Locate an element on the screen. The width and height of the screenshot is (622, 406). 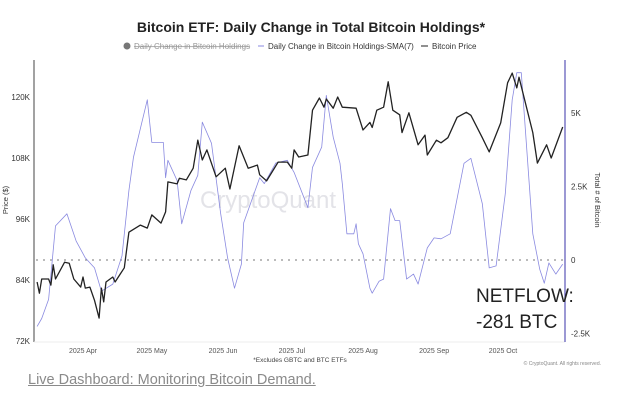
x-tick-label: 2025 Sep is located at coordinates (434, 351).